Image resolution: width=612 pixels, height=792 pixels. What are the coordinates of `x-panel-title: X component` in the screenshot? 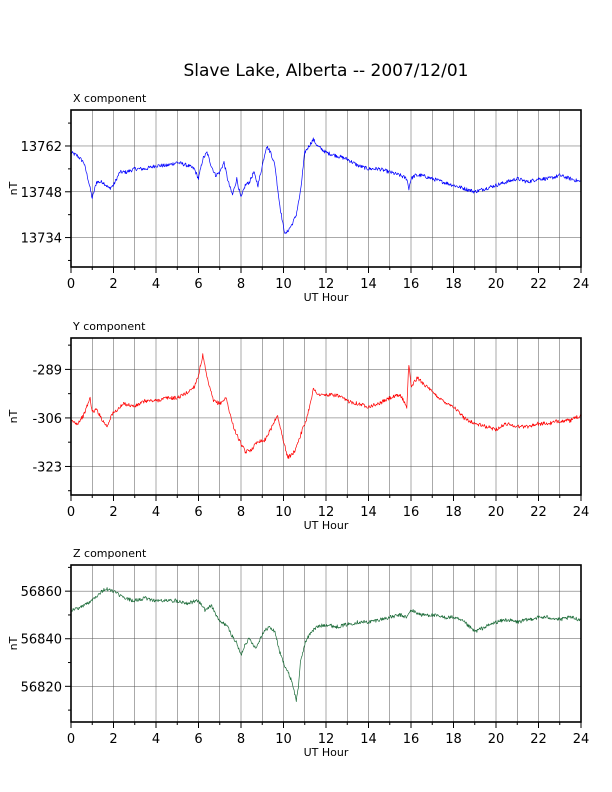 It's located at (110, 98).